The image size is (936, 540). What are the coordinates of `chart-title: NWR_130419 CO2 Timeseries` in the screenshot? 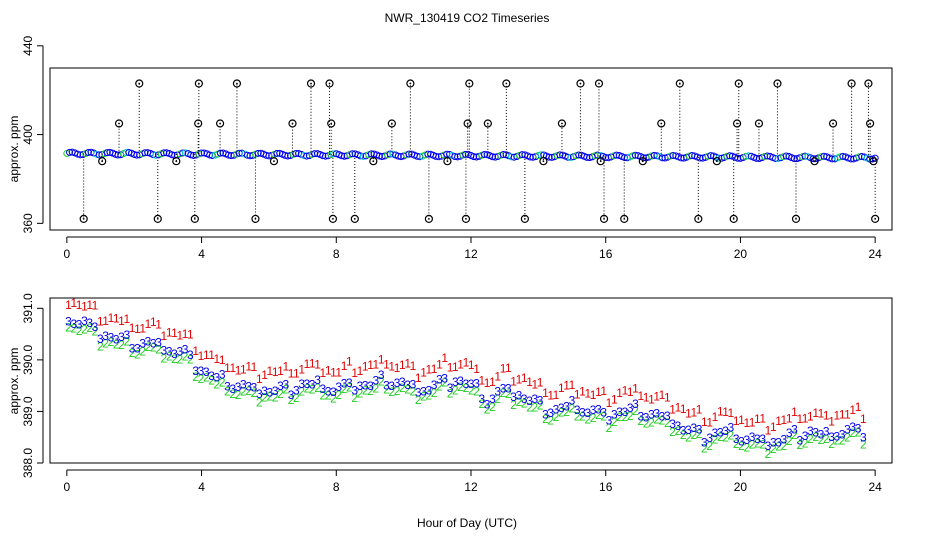 It's located at (467, 18).